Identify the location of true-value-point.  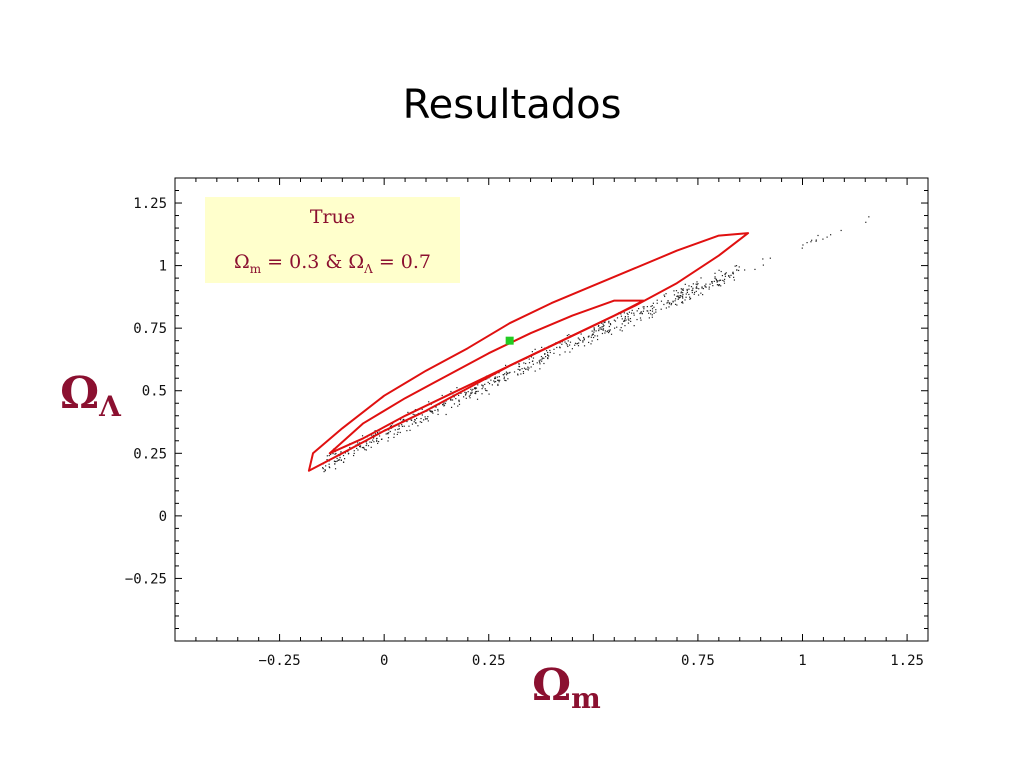
(509, 340).